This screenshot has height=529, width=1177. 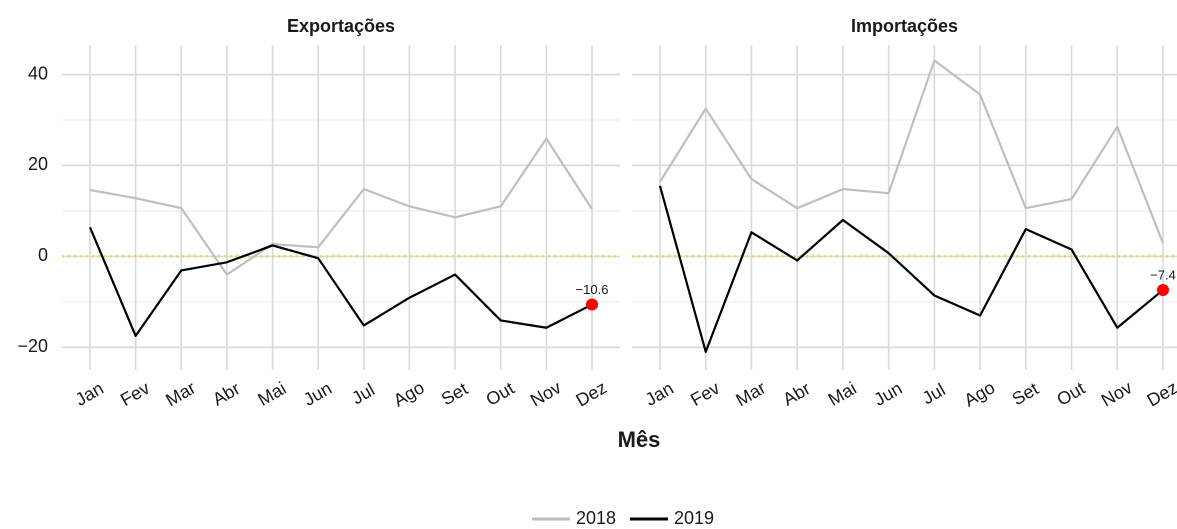 I want to click on panel-title: Importações, so click(x=904, y=26).